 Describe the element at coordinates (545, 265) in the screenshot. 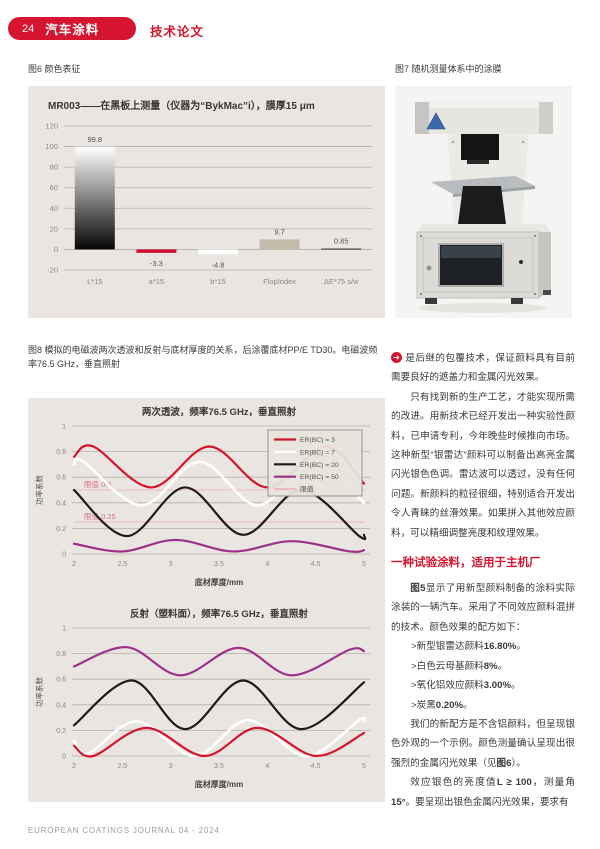

I see `base-side-face` at that location.